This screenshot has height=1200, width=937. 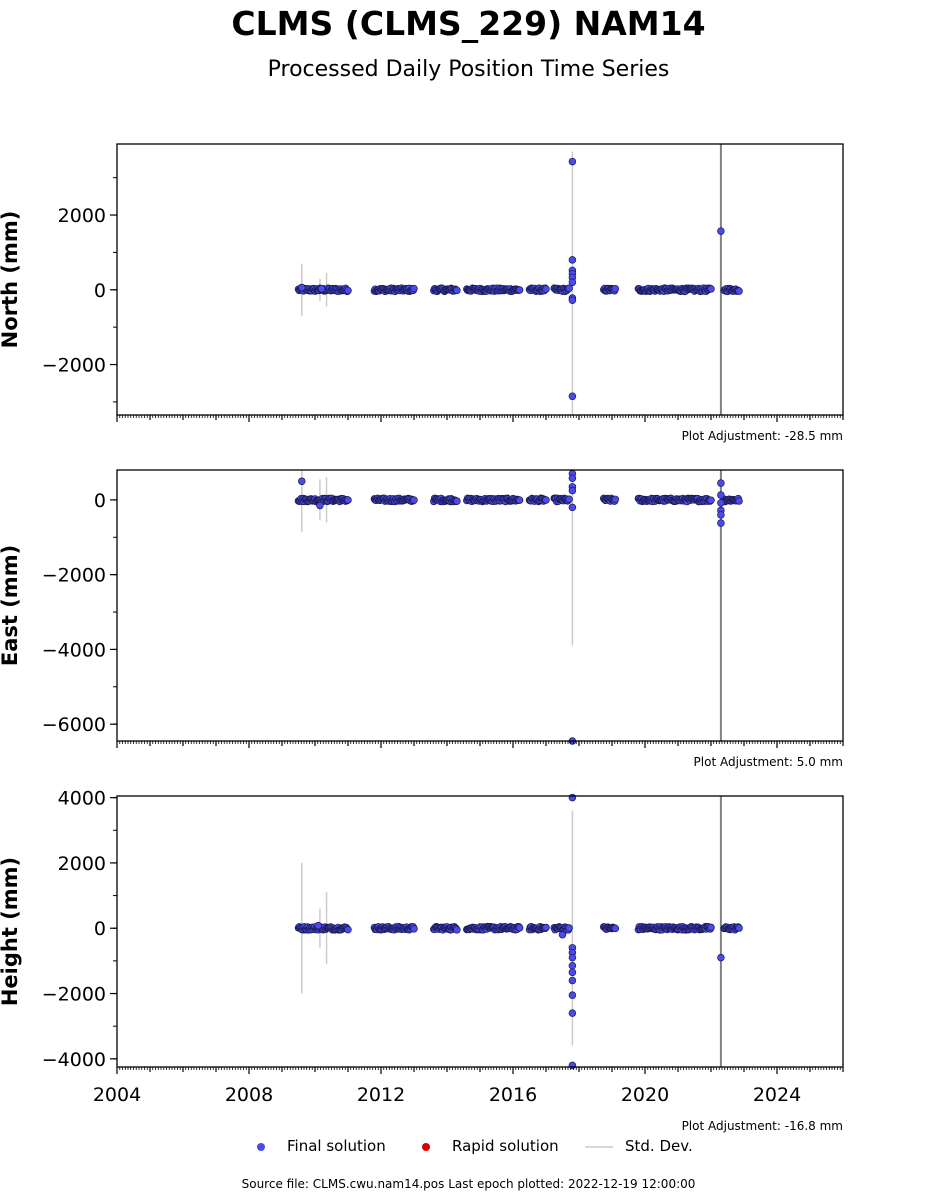 What do you see at coordinates (336, 1146) in the screenshot?
I see `legend-final-label: Final solution` at bounding box center [336, 1146].